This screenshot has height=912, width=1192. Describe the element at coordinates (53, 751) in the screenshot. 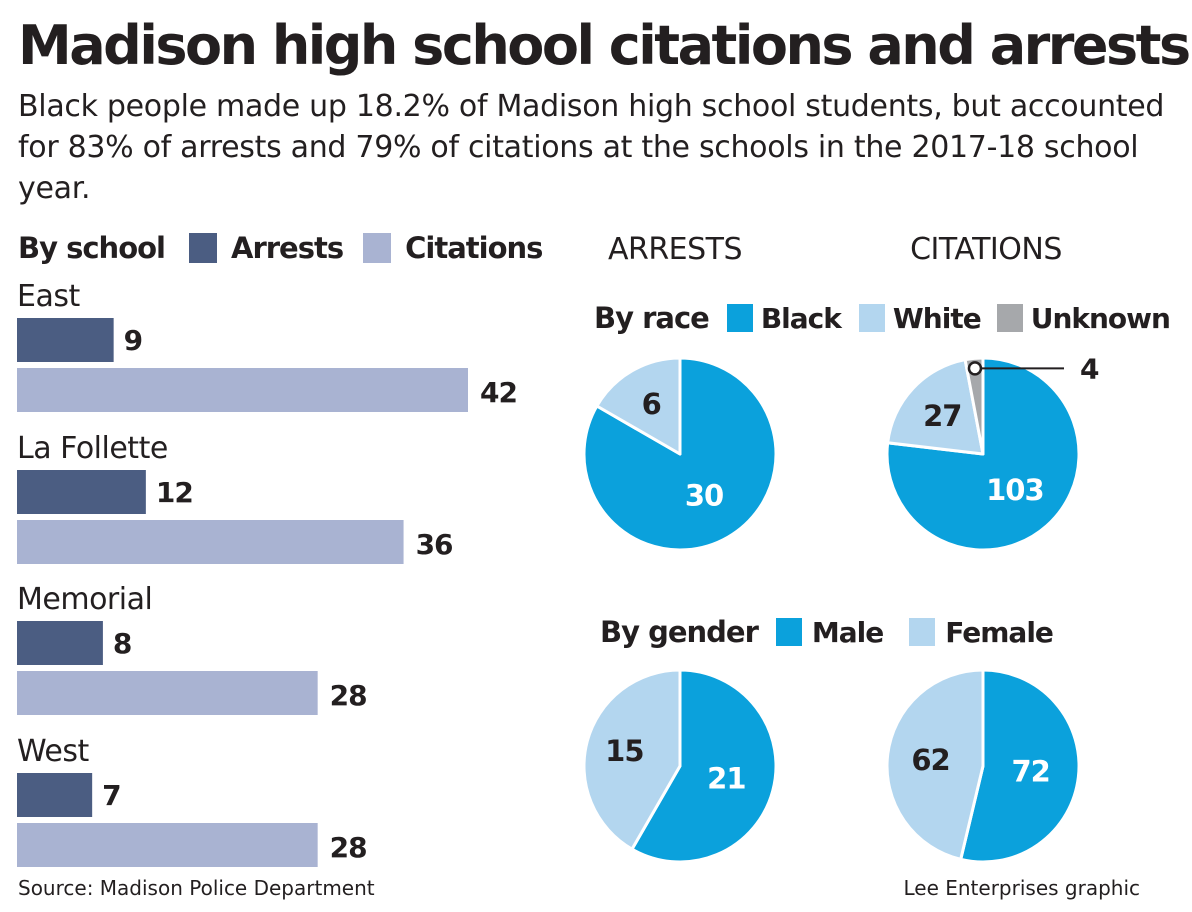

I see `school-label: West` at that location.